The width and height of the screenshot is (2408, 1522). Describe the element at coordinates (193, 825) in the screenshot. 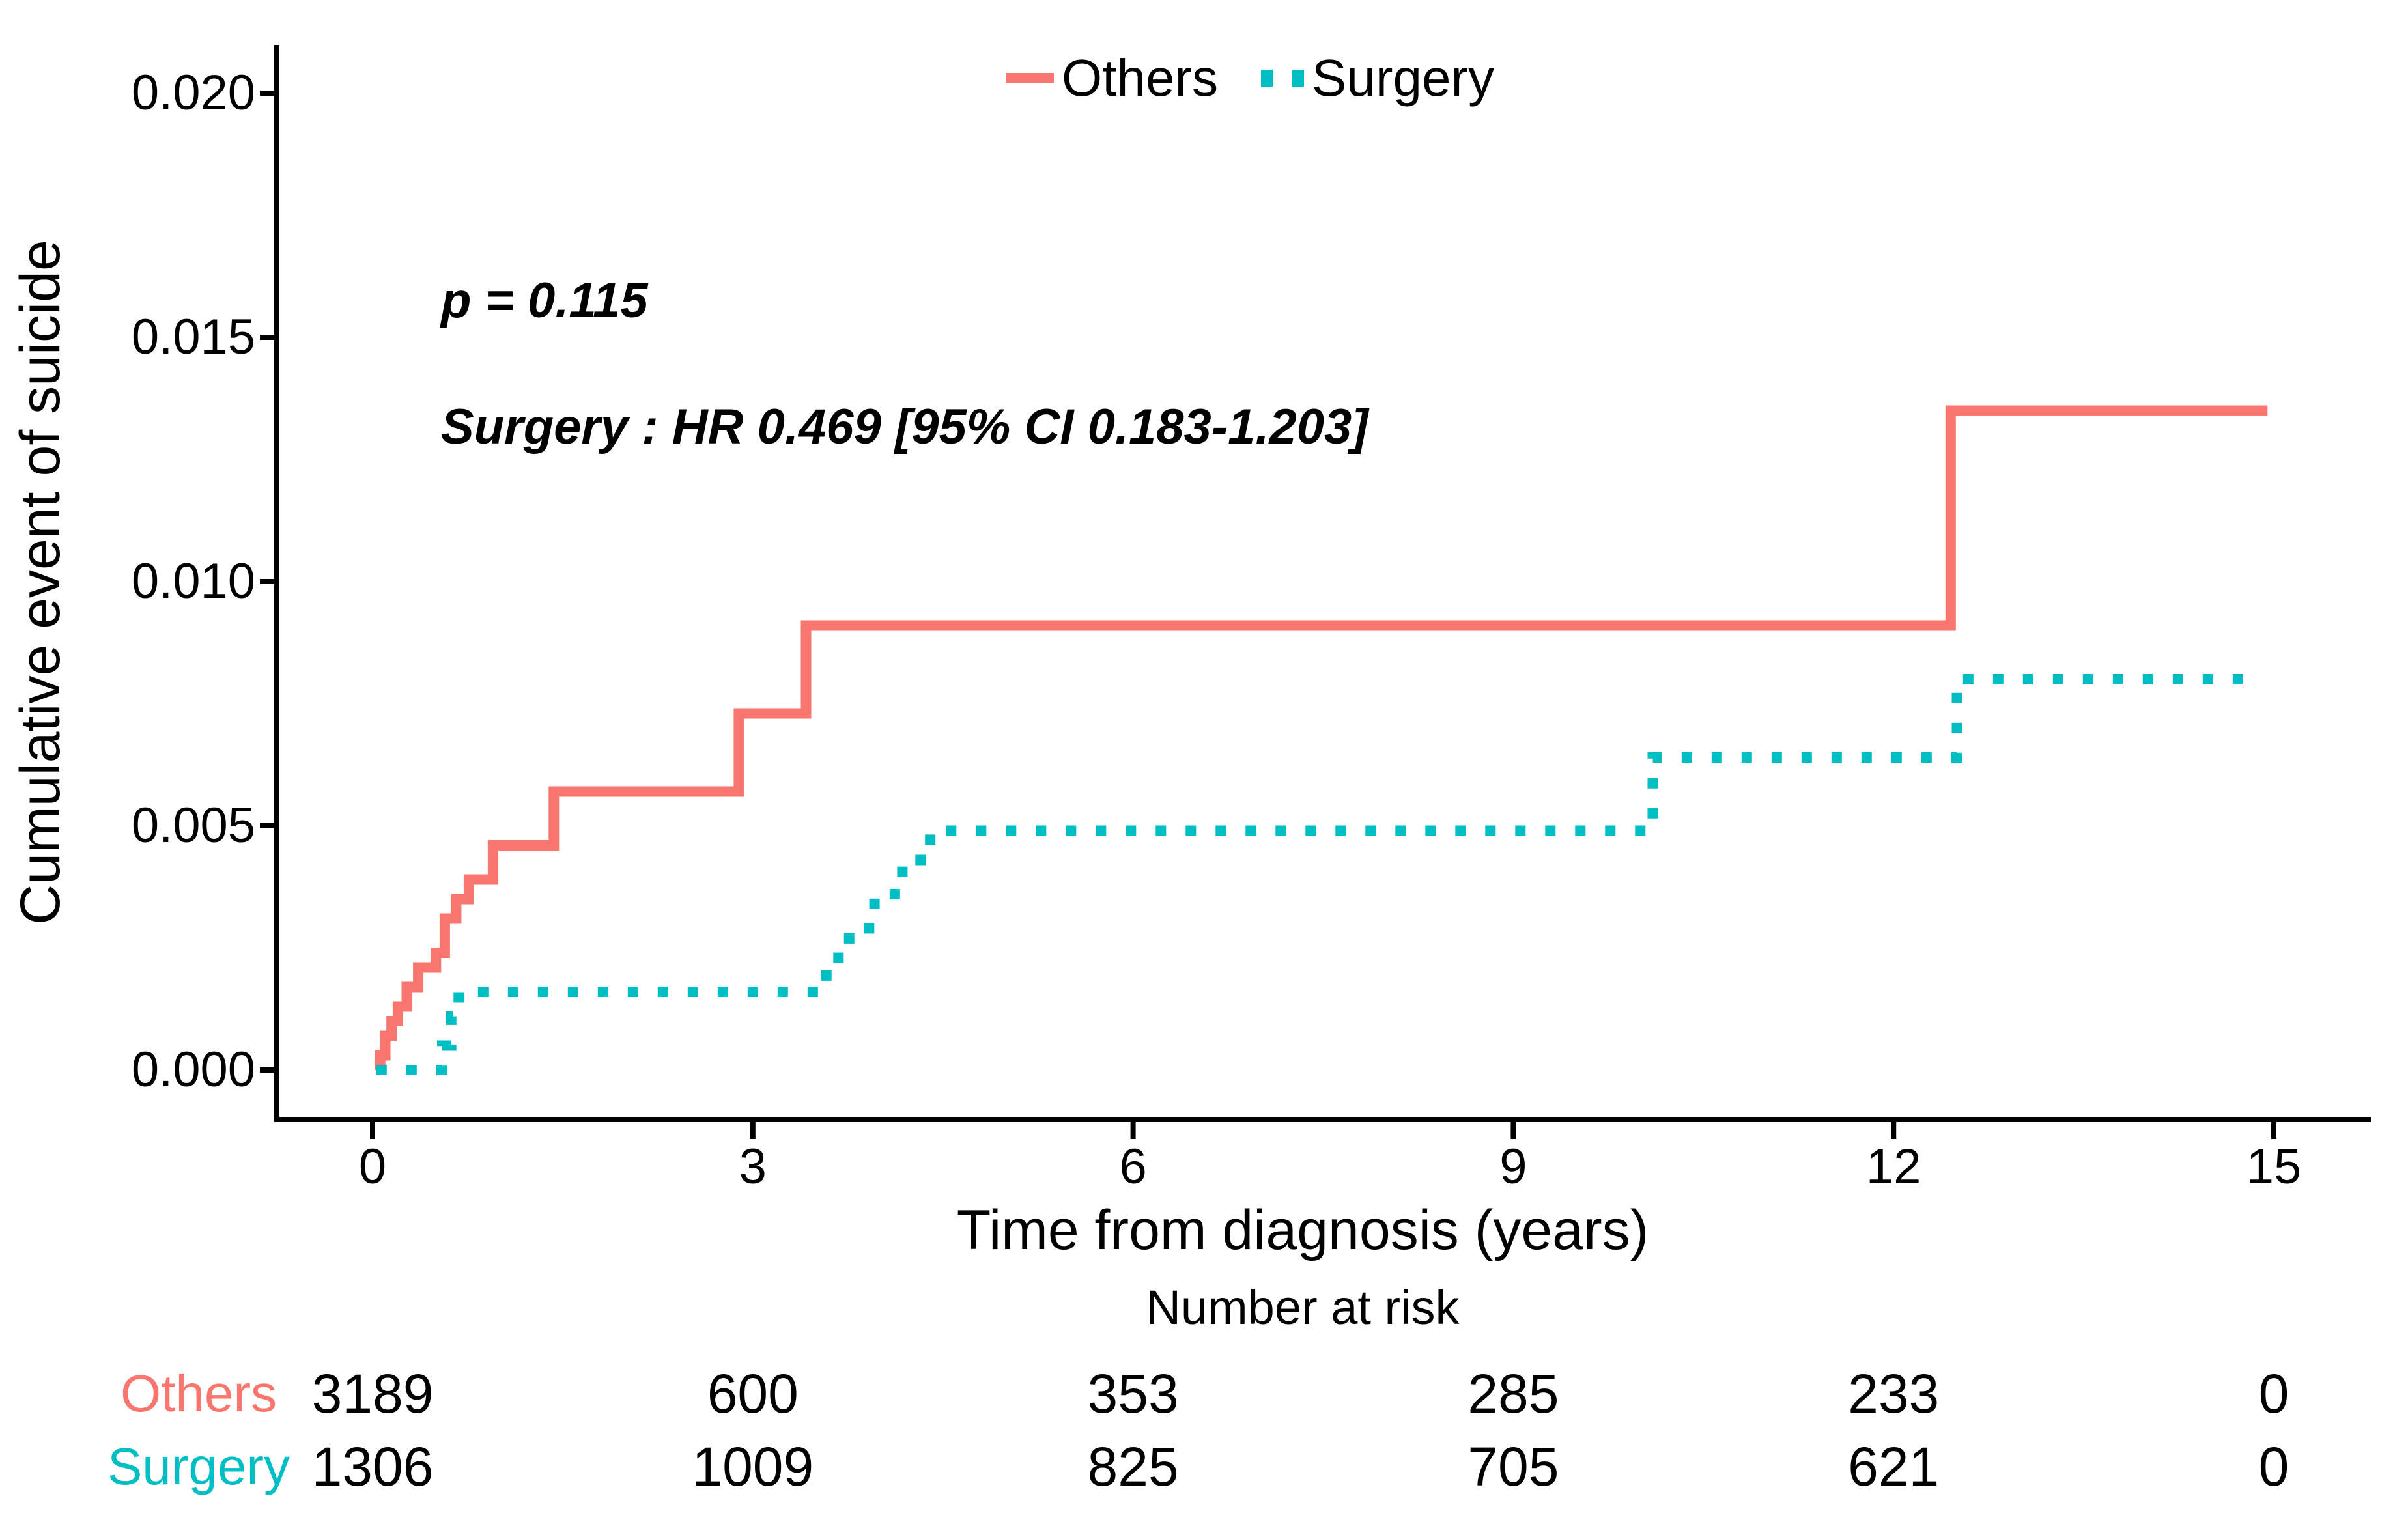

I see `y-tick-label: 0.005` at that location.